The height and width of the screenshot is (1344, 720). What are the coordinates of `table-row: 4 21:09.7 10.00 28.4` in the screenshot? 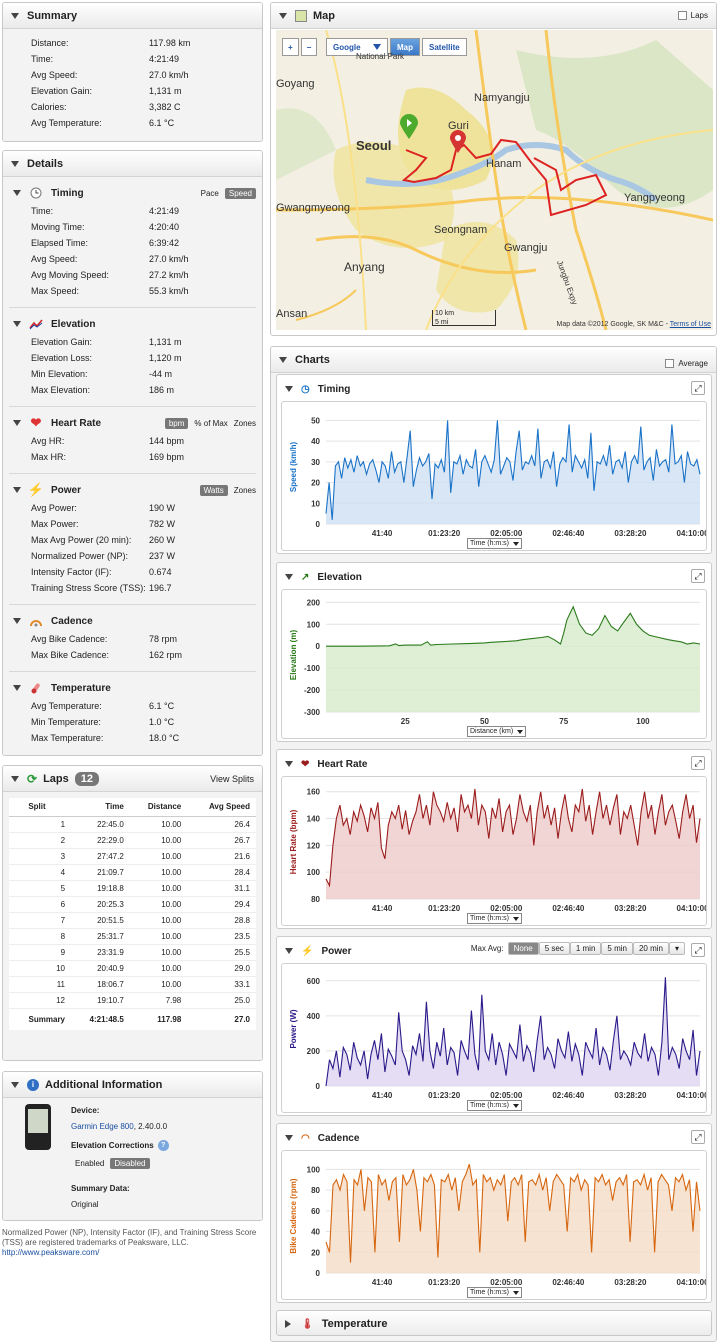 It's located at (132, 872).